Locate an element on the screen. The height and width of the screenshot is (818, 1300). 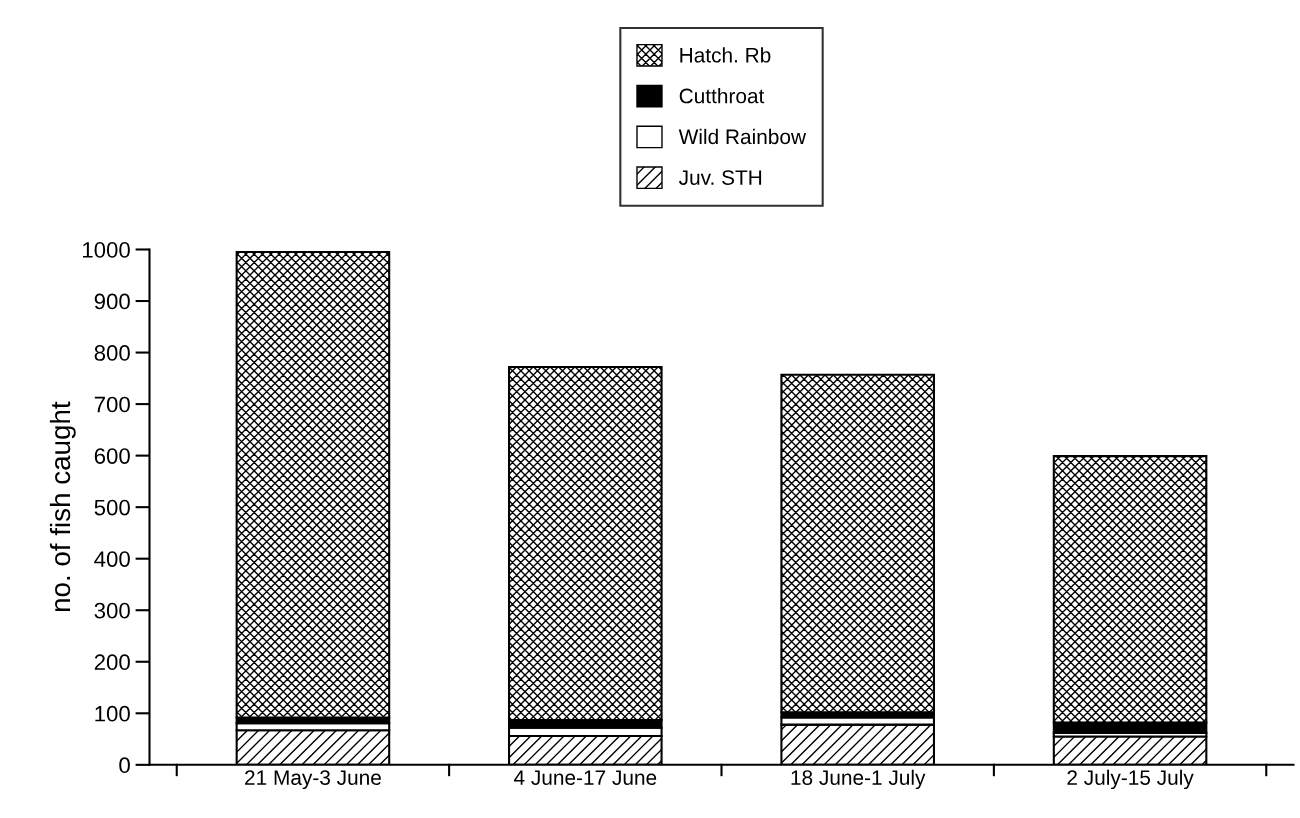
y-tick-label: 600 is located at coordinates (112, 456).